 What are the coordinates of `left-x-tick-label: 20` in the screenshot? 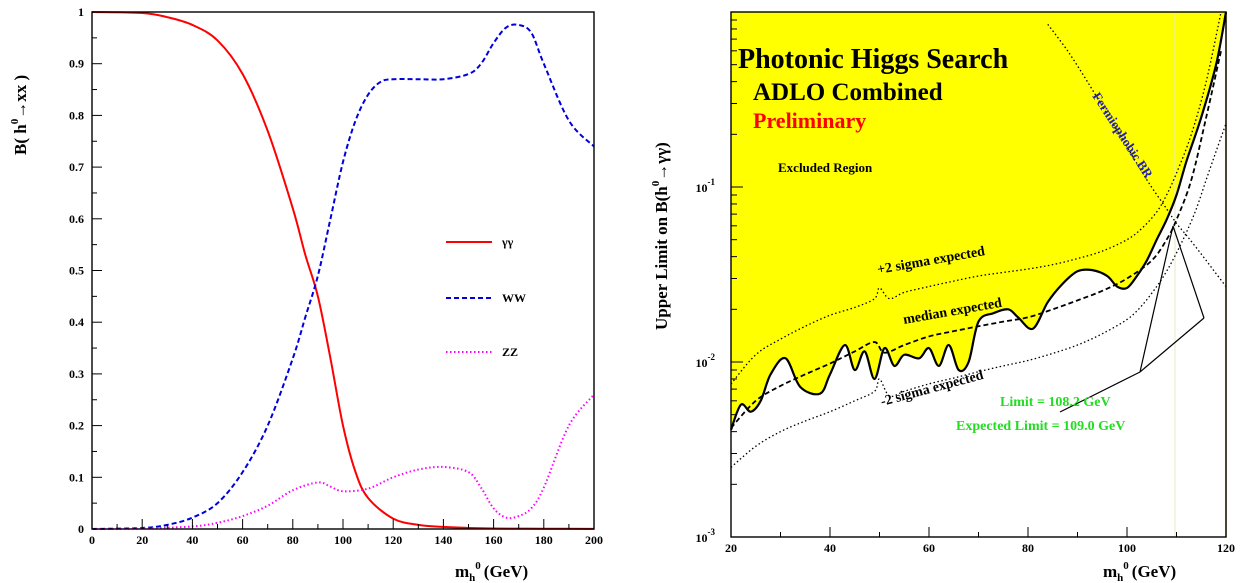 It's located at (142, 540).